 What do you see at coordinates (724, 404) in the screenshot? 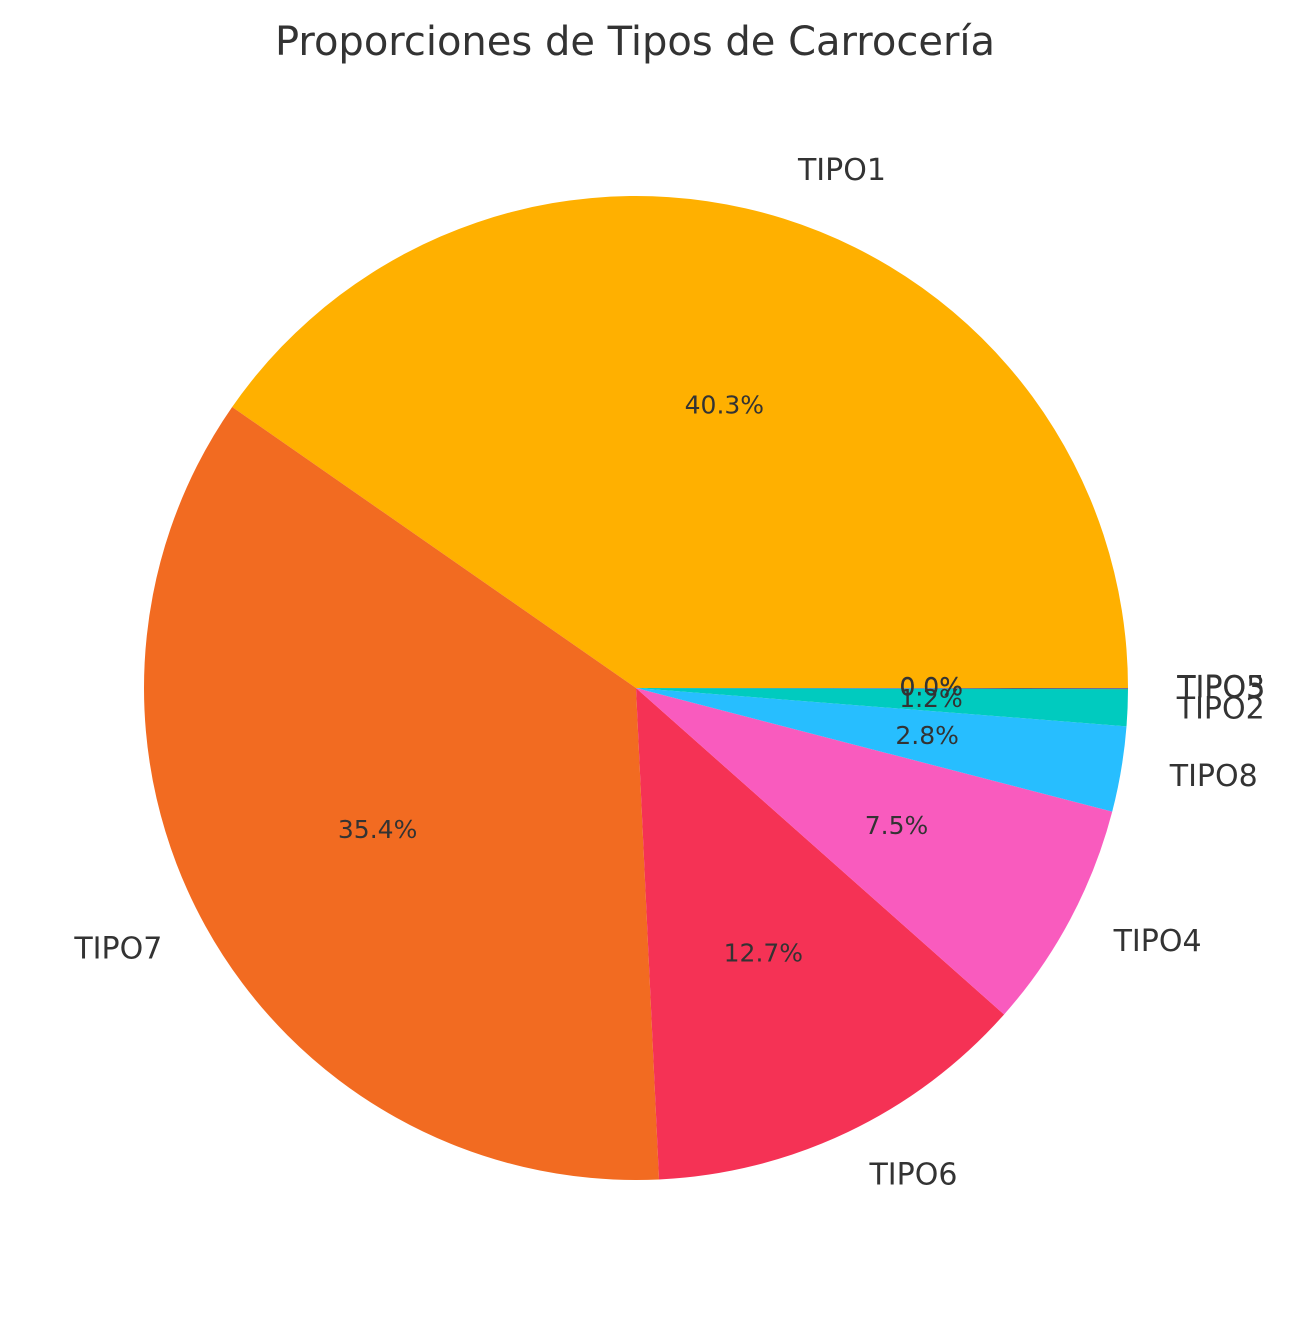
I see `pct-label-tipo1: 40.3%` at bounding box center [724, 404].